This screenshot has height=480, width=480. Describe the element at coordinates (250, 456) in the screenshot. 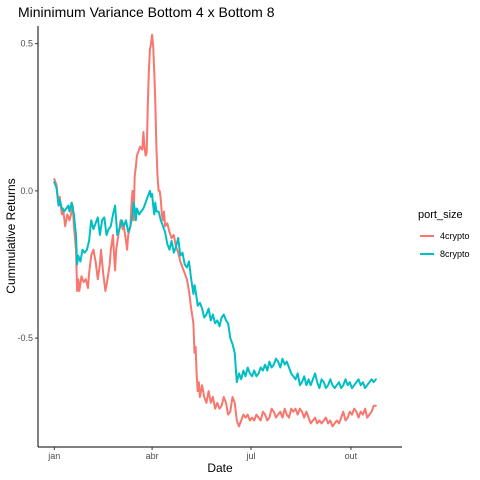

I see `x-tick-label: jul` at that location.